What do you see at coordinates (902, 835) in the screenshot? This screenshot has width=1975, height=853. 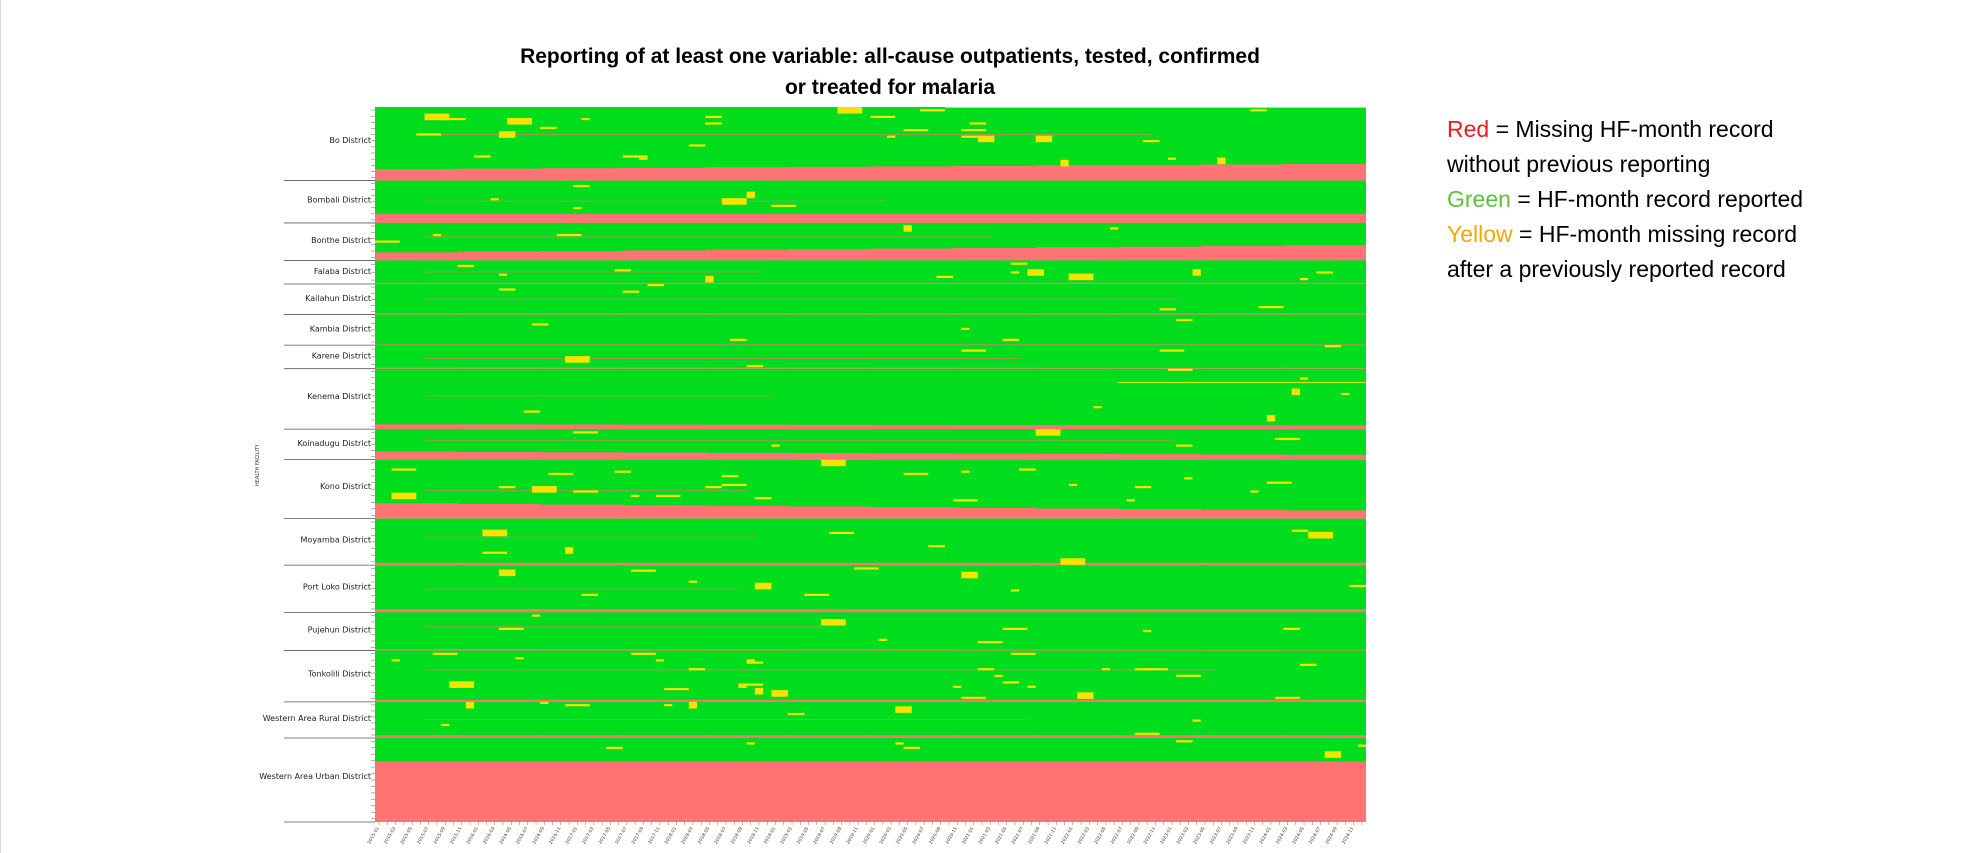 I see `x-tick-label: 2020-05` at bounding box center [902, 835].